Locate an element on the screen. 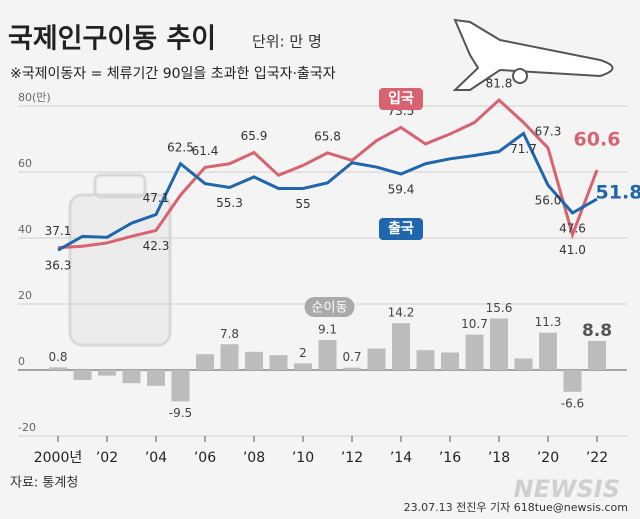 Image resolution: width=640 pixels, height=519 pixels. bar-value-label: 14.2 is located at coordinates (401, 313).